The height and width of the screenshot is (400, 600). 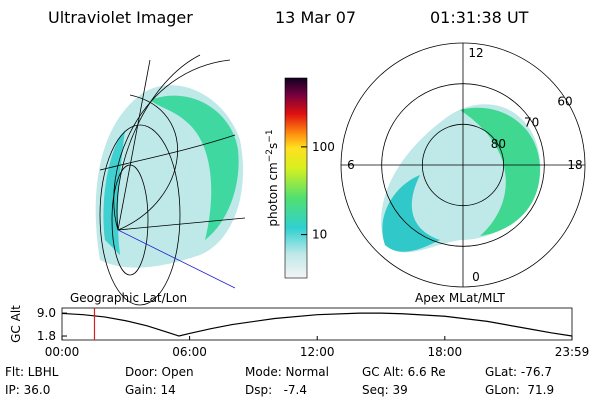 What do you see at coordinates (404, 372) in the screenshot?
I see `info-field: GC Alt: 6.6 Re` at bounding box center [404, 372].